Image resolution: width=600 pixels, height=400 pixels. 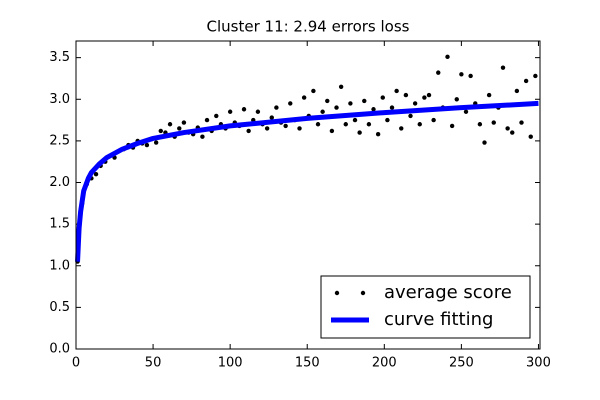 I want to click on legend-label: curve fitting, so click(x=438, y=319).